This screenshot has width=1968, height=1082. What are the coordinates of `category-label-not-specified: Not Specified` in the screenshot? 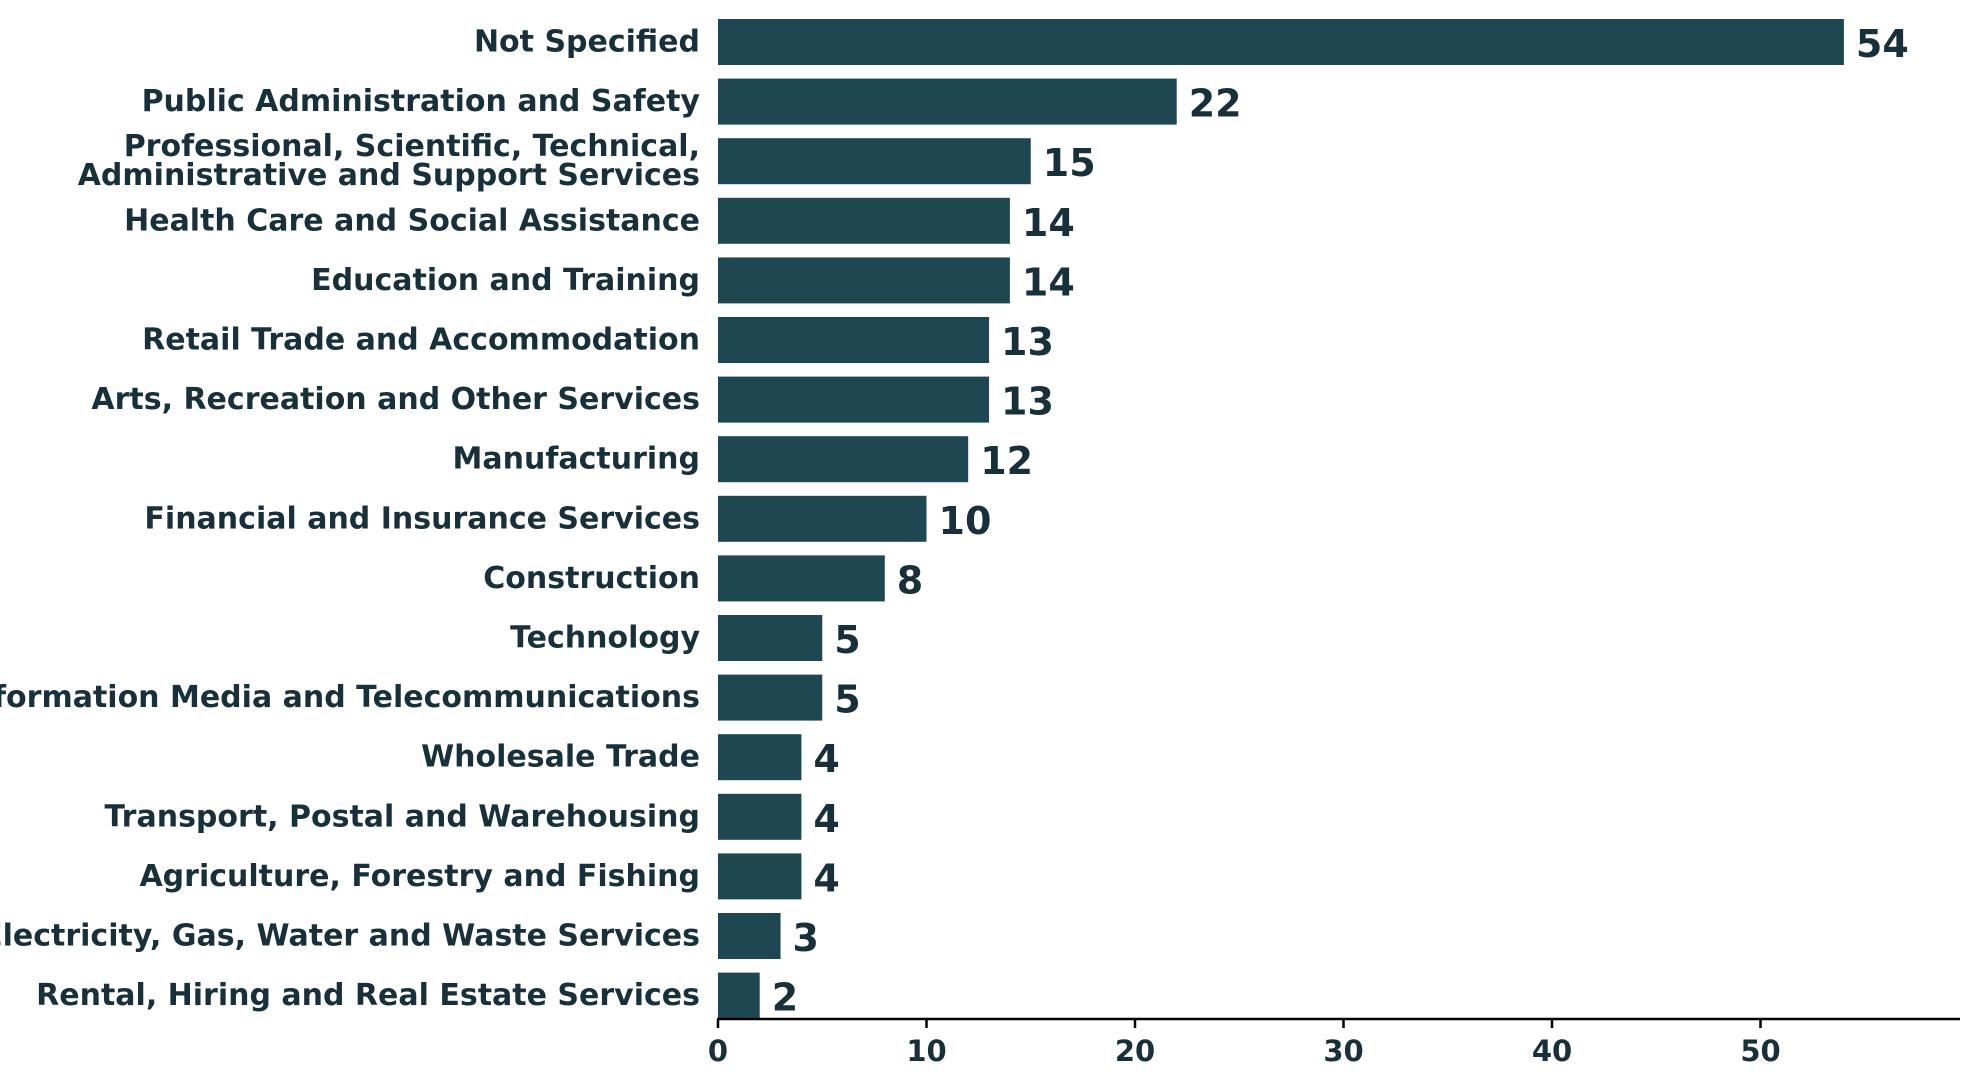 It's located at (587, 42).